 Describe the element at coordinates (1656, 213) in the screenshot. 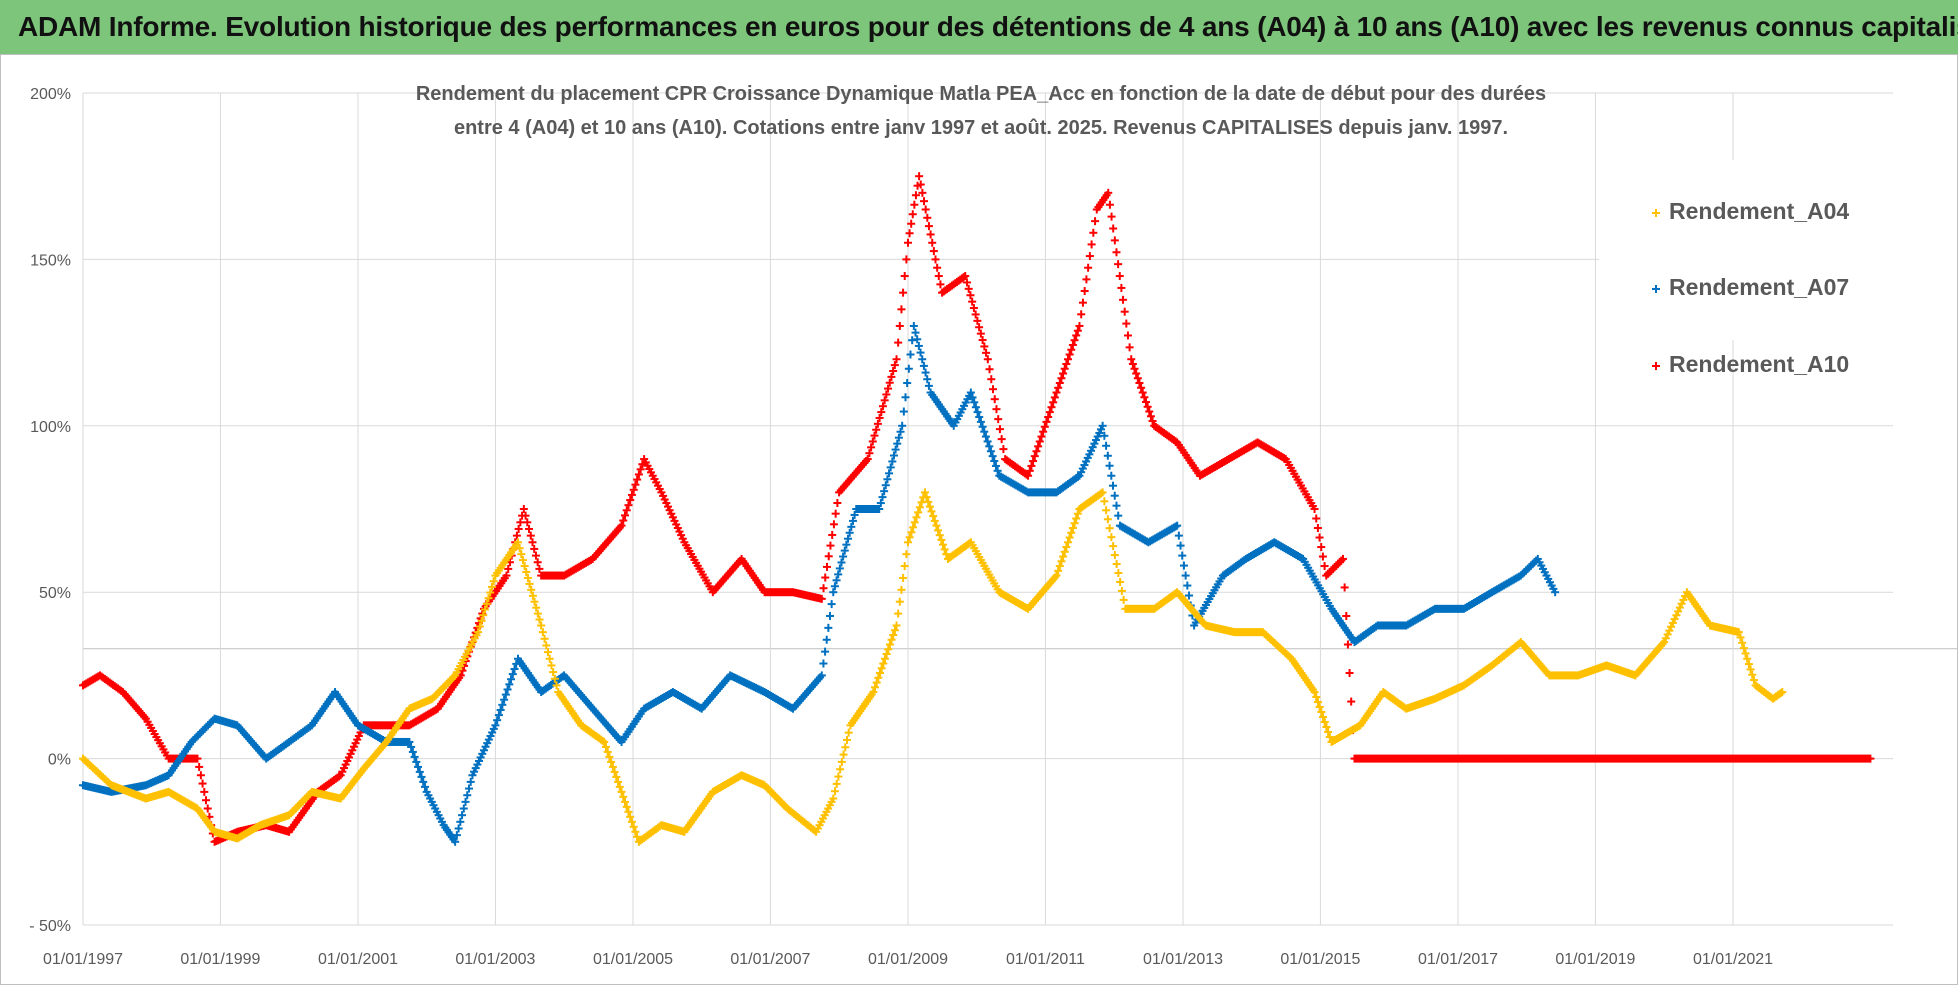

I see `legend-marker-rendement_a04` at that location.